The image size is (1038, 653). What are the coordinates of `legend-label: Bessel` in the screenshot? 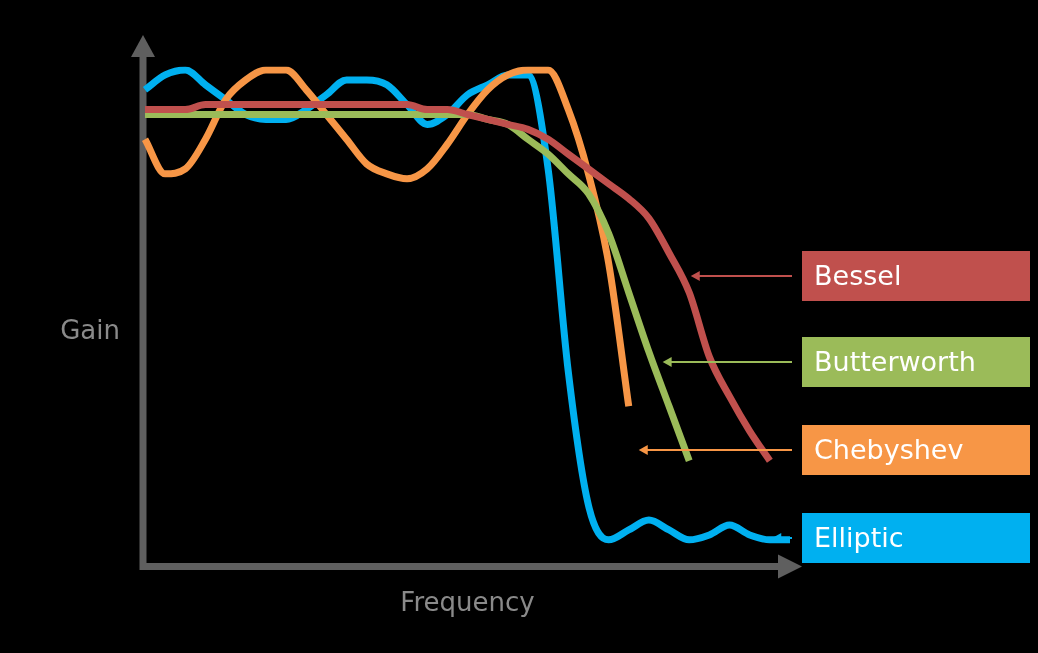 It's located at (858, 275).